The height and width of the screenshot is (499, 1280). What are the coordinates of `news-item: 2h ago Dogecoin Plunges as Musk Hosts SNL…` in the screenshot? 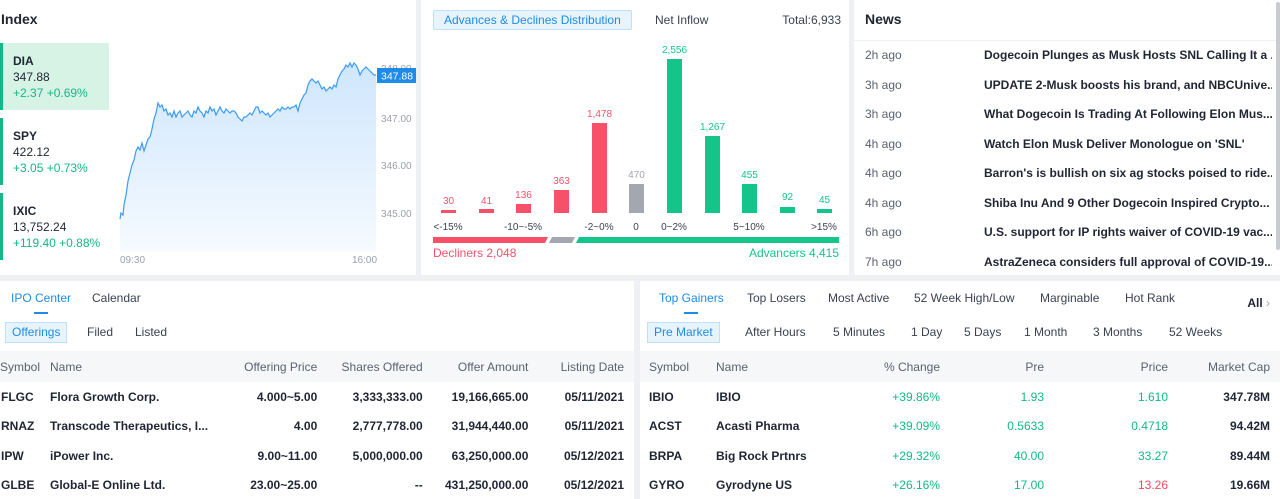 It's located at (1067, 56).